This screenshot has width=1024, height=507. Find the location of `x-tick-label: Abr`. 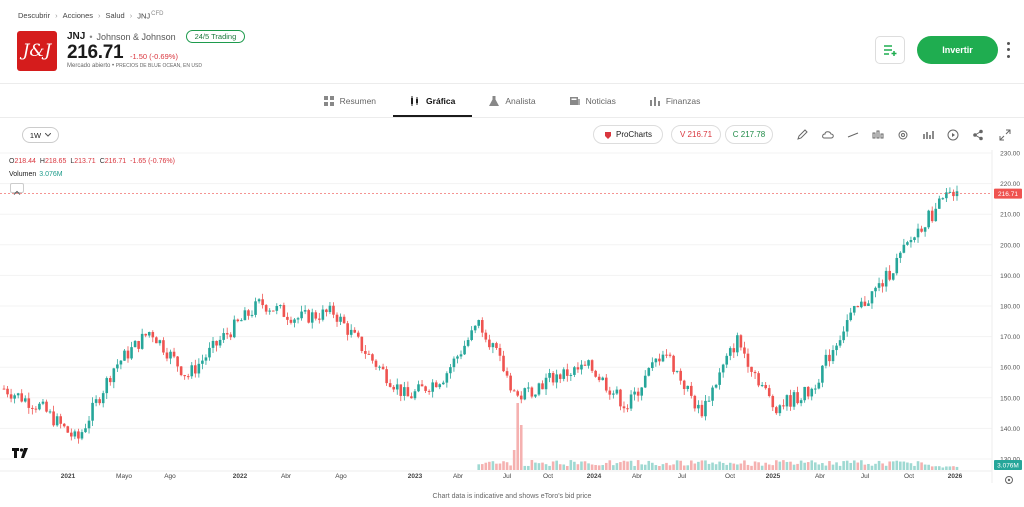

x-tick-label: Abr is located at coordinates (820, 476).